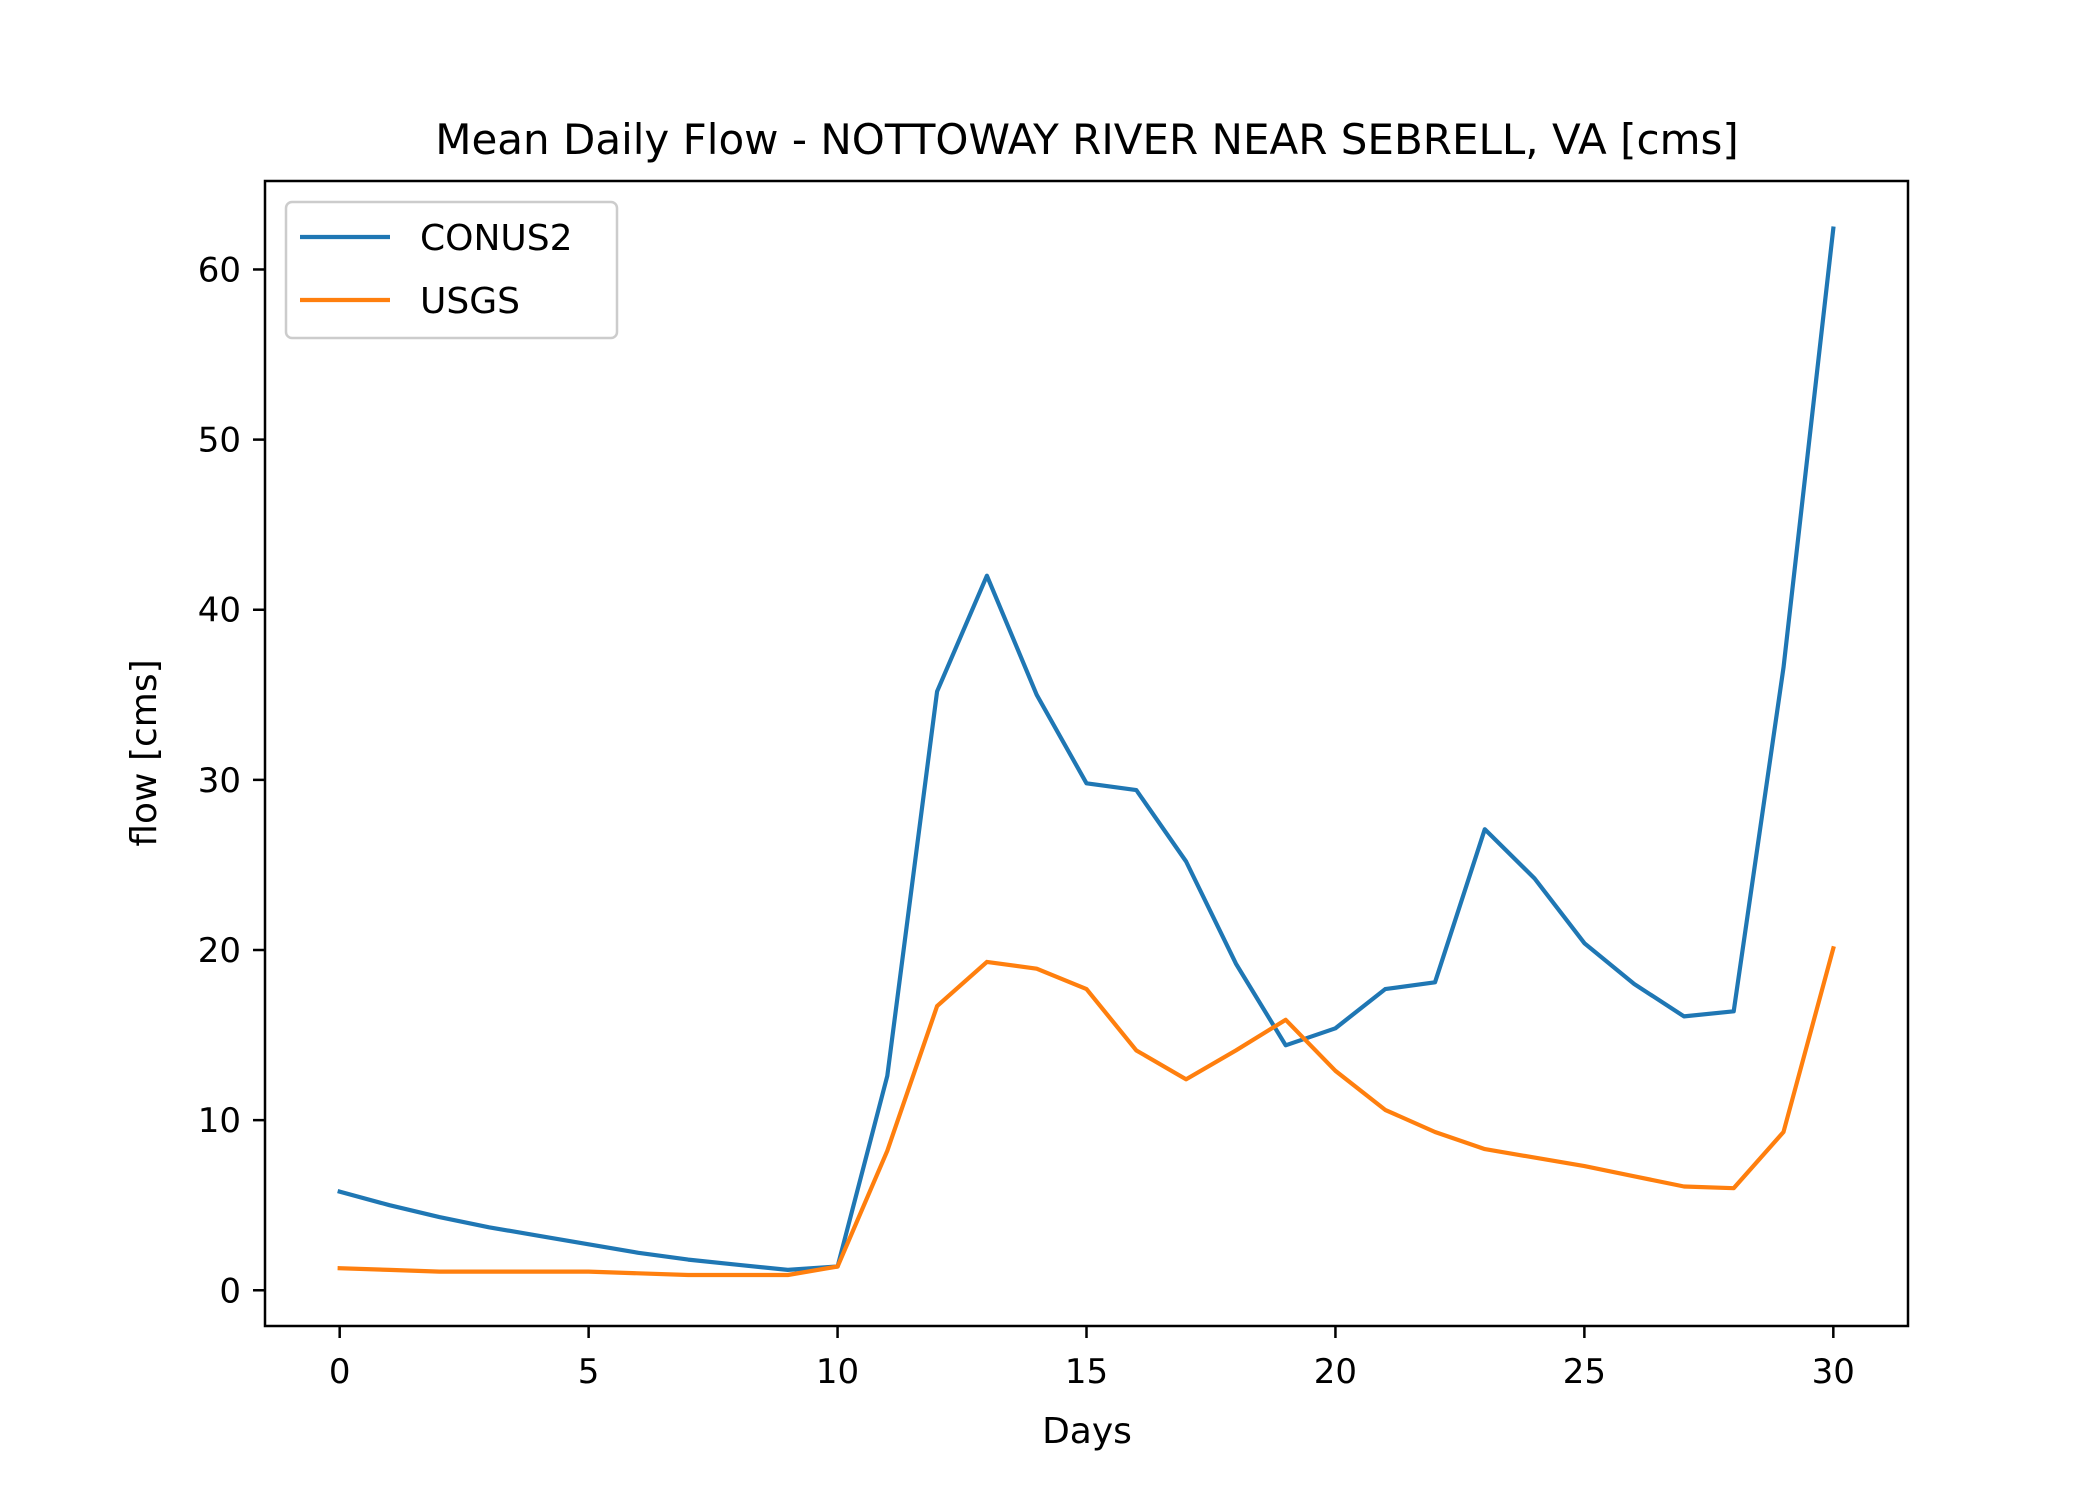 The width and height of the screenshot is (2100, 1500). What do you see at coordinates (219, 270) in the screenshot?
I see `y-tick-label: 60` at bounding box center [219, 270].